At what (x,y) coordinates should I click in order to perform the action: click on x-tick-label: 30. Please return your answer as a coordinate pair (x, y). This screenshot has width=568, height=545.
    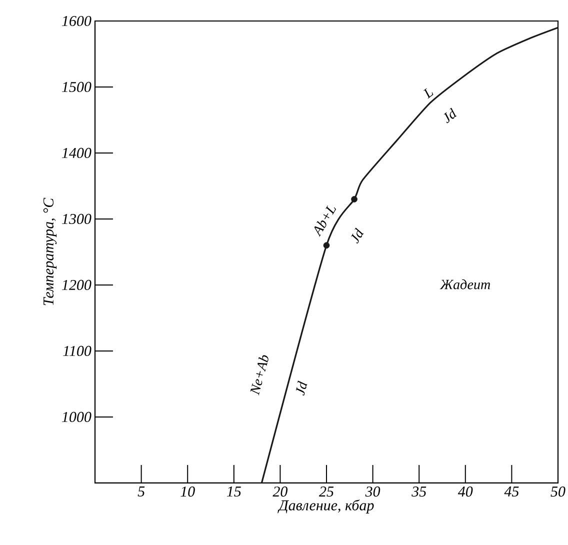
    Looking at the image, I should click on (372, 491).